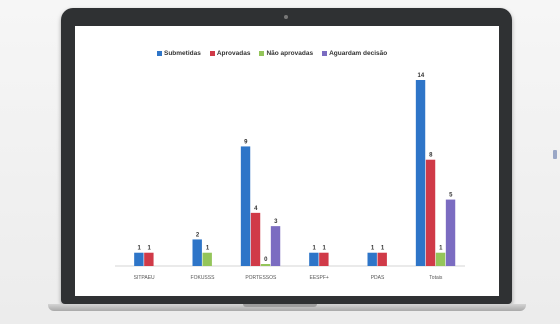  What do you see at coordinates (144, 278) in the screenshot?
I see `category-label: SITPAEU` at bounding box center [144, 278].